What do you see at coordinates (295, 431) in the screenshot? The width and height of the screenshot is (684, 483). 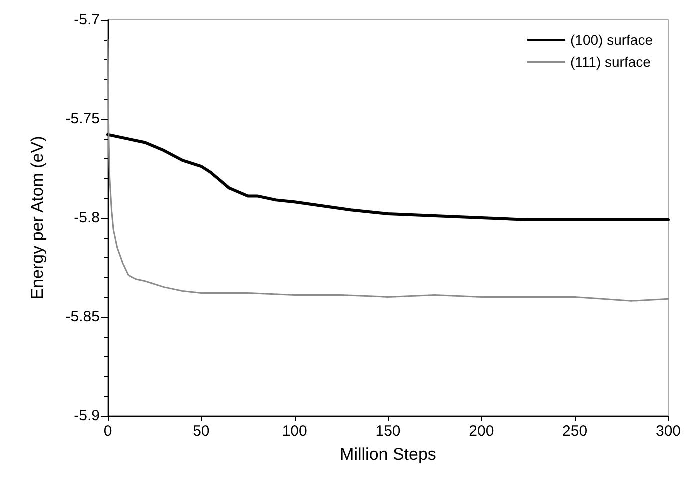 I see `x-tick-label: 100` at bounding box center [295, 431].